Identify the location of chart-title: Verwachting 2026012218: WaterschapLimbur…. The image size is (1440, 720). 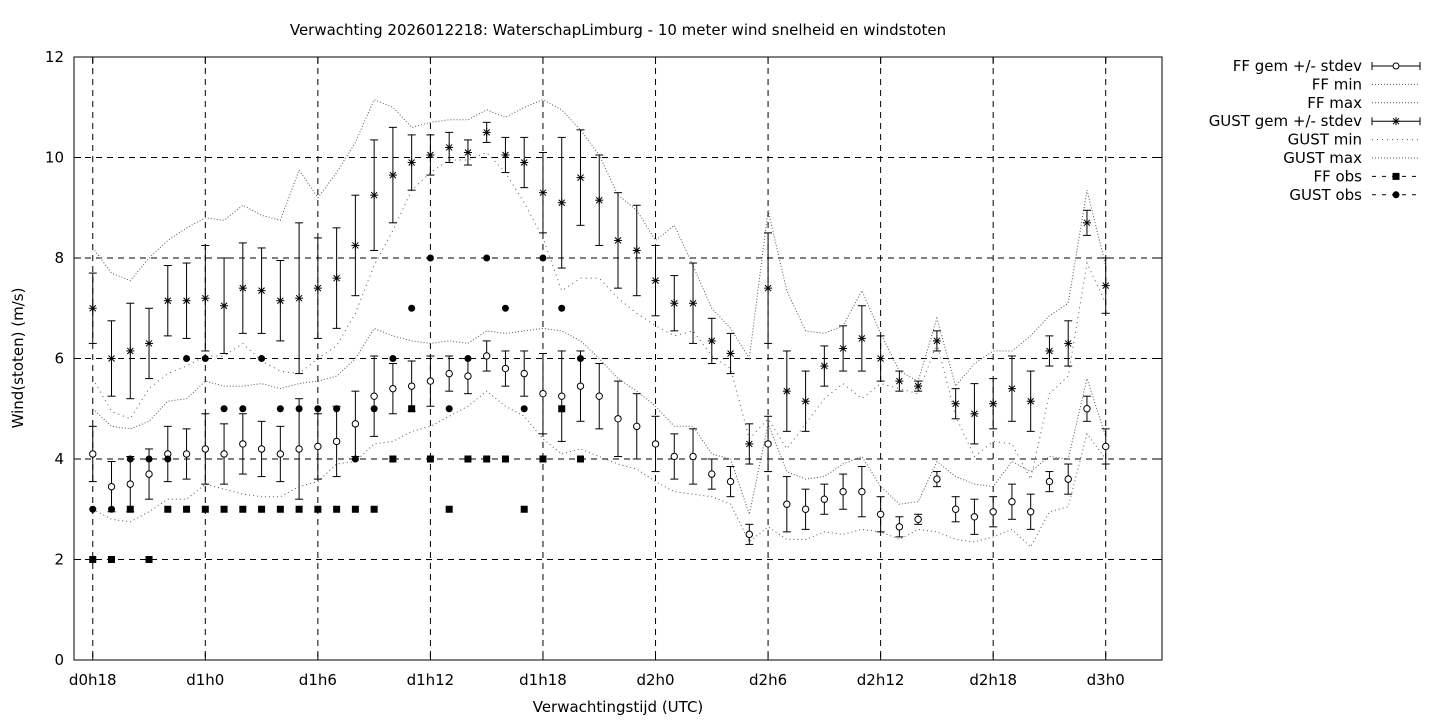
(618, 30).